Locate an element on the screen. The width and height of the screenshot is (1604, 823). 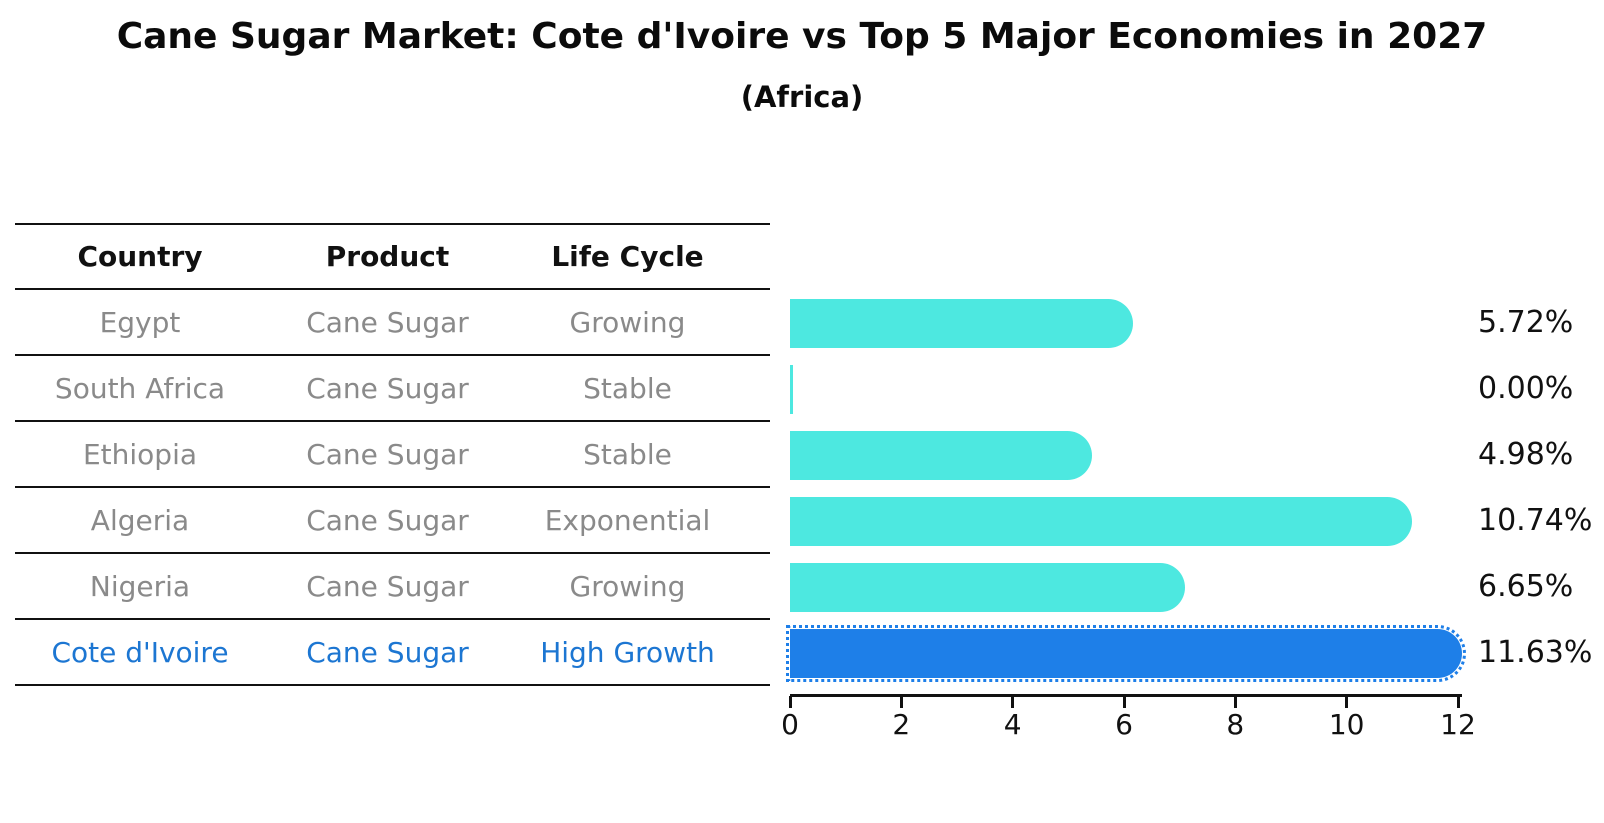
x-tick-label-10: 10 is located at coordinates (1346, 724).